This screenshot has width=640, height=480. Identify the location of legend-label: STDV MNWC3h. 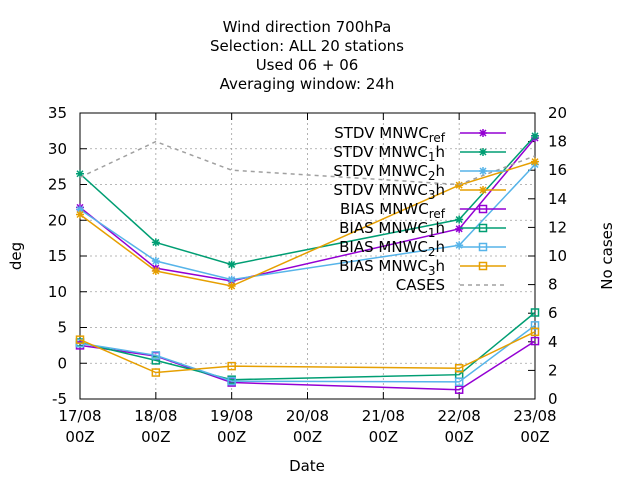
(389, 191).